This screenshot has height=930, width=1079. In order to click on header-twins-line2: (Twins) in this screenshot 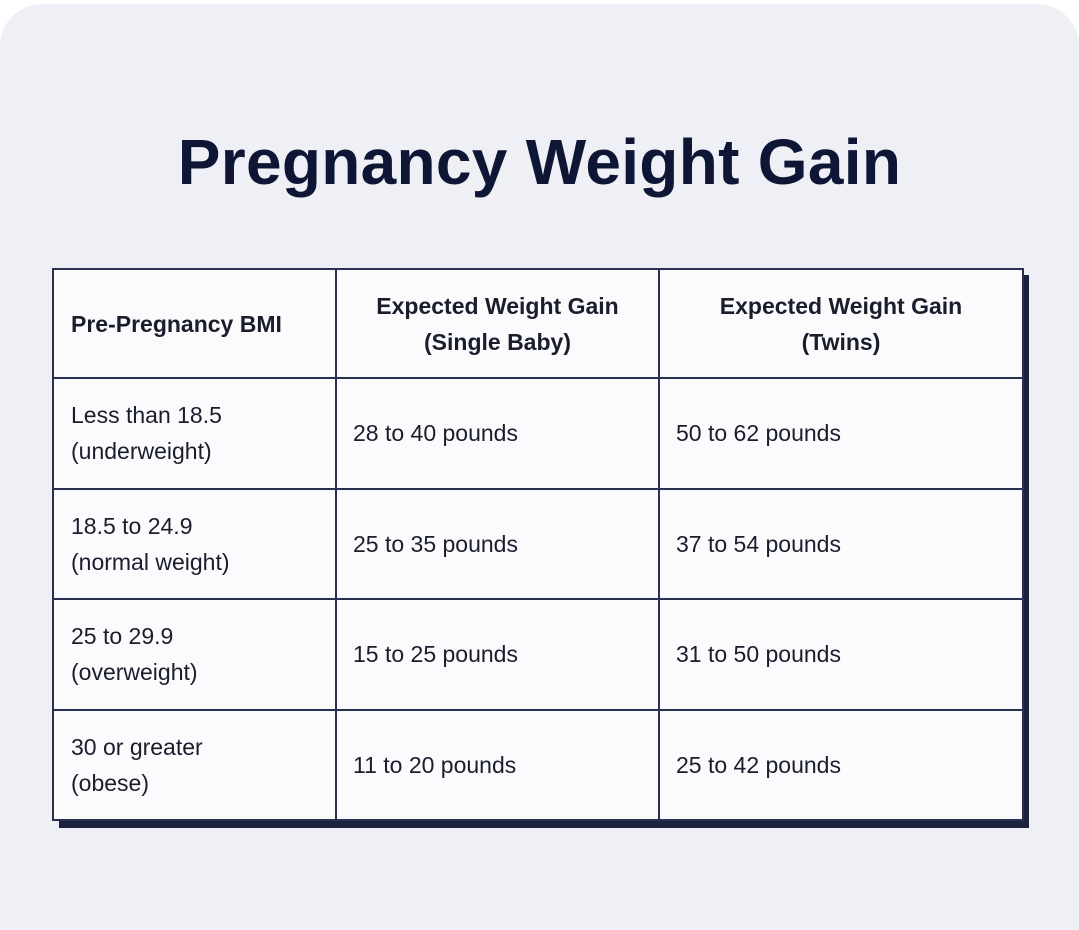, I will do `click(841, 341)`.